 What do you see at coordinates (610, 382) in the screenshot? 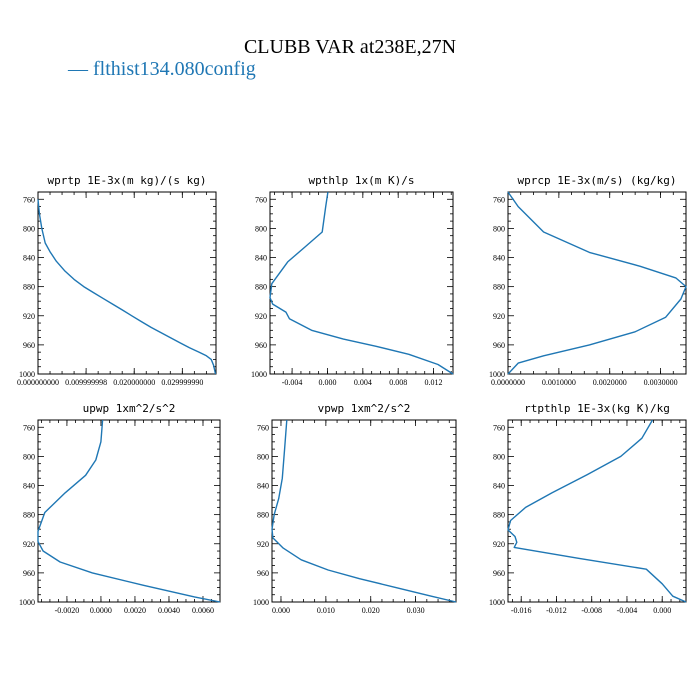
I see `x-tick-label: 0.0020000` at bounding box center [610, 382].